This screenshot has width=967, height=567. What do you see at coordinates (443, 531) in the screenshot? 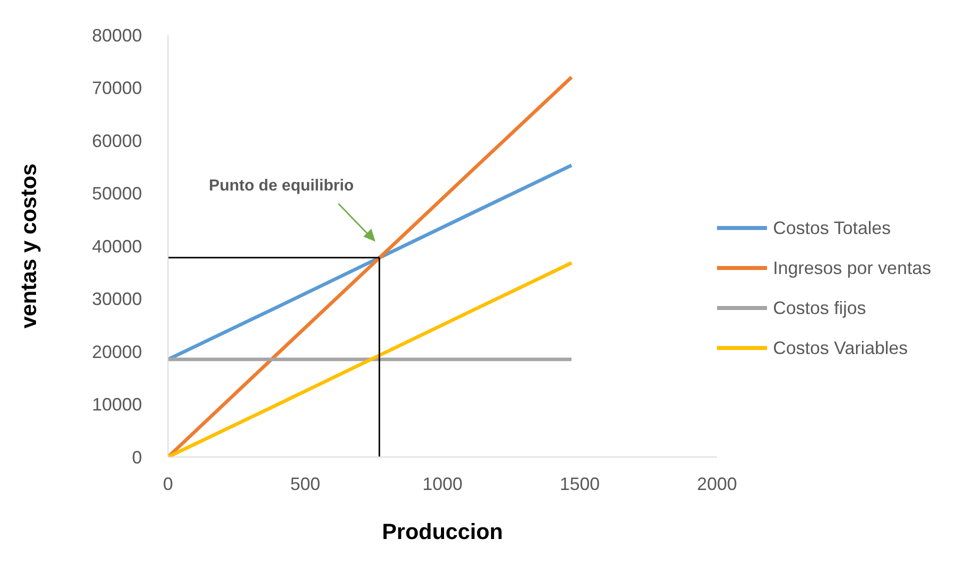
I see `x-axis-title: Produccion` at bounding box center [443, 531].